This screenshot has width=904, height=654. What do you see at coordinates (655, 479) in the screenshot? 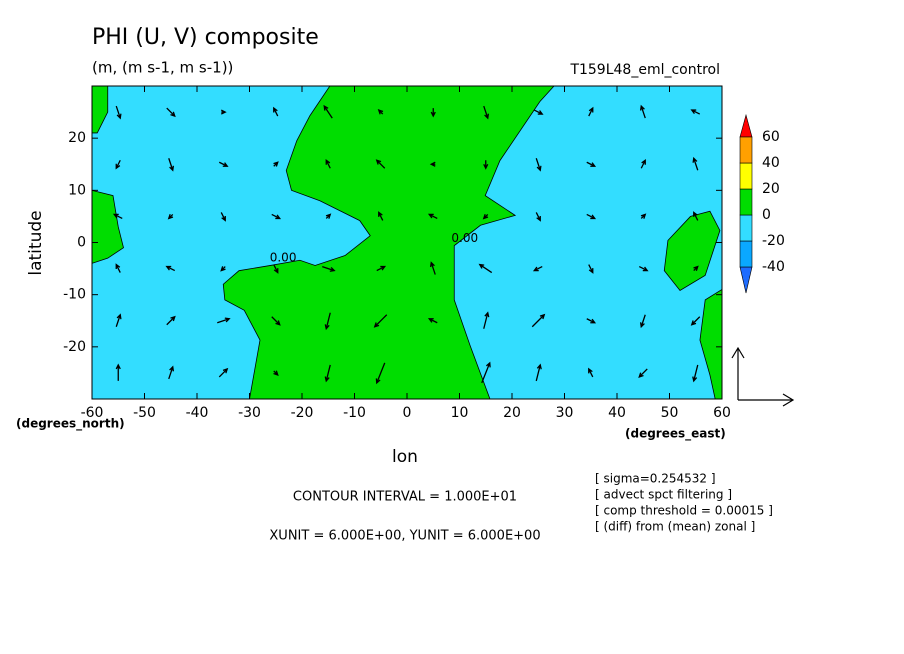
I see `note: [ sigma=0.254532 ]` at bounding box center [655, 479].